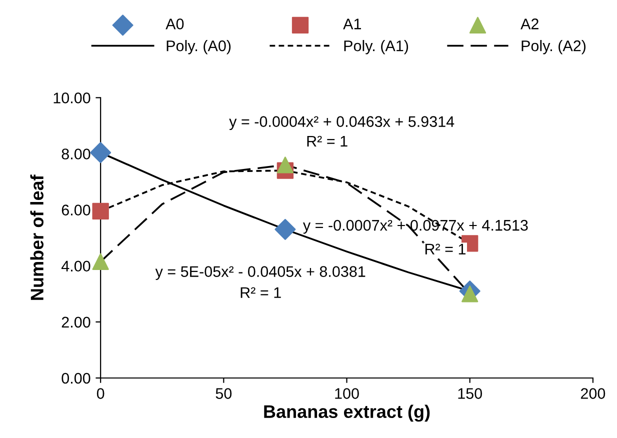  What do you see at coordinates (175, 24) in the screenshot?
I see `legend-label: A0` at bounding box center [175, 24].